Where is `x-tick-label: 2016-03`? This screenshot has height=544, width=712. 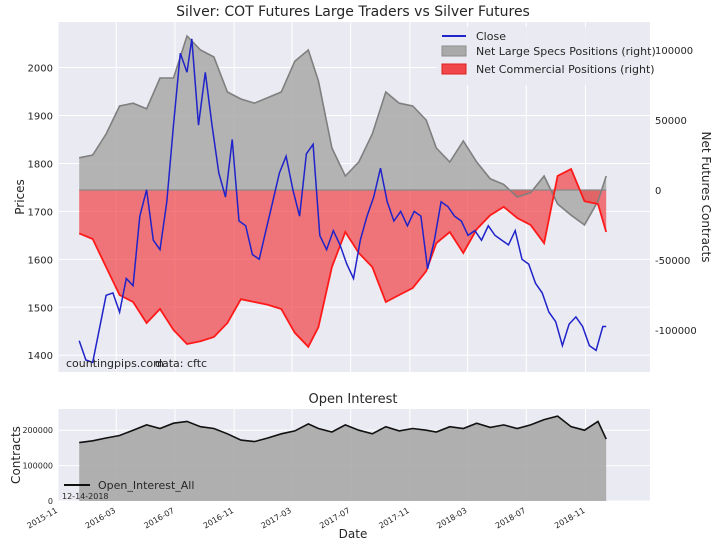
x-tick-label: 2016-03 is located at coordinates (100, 518).